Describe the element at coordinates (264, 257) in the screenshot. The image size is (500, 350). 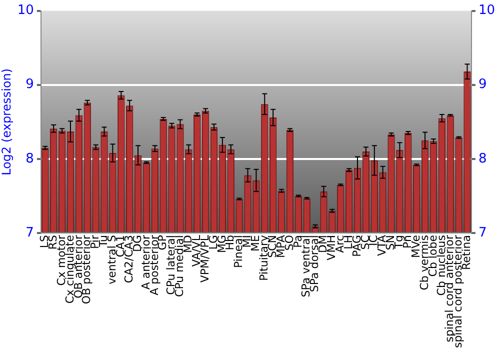
I see `x-tick-label: Pituitary` at that location.